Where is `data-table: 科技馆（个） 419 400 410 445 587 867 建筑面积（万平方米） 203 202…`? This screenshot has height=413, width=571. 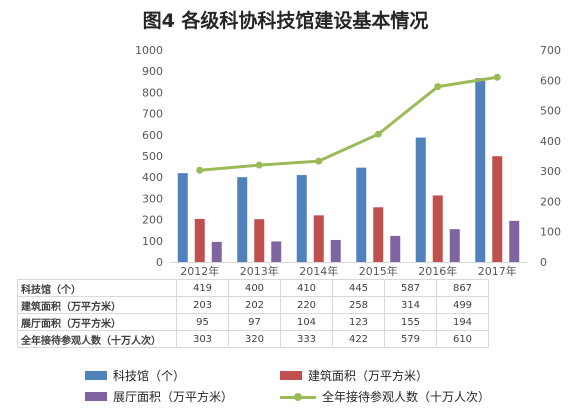
data-table: 科技馆（个） 419 400 410 445 587 867 建筑面积（万平方米） 203 202… is located at coordinates (253, 313).